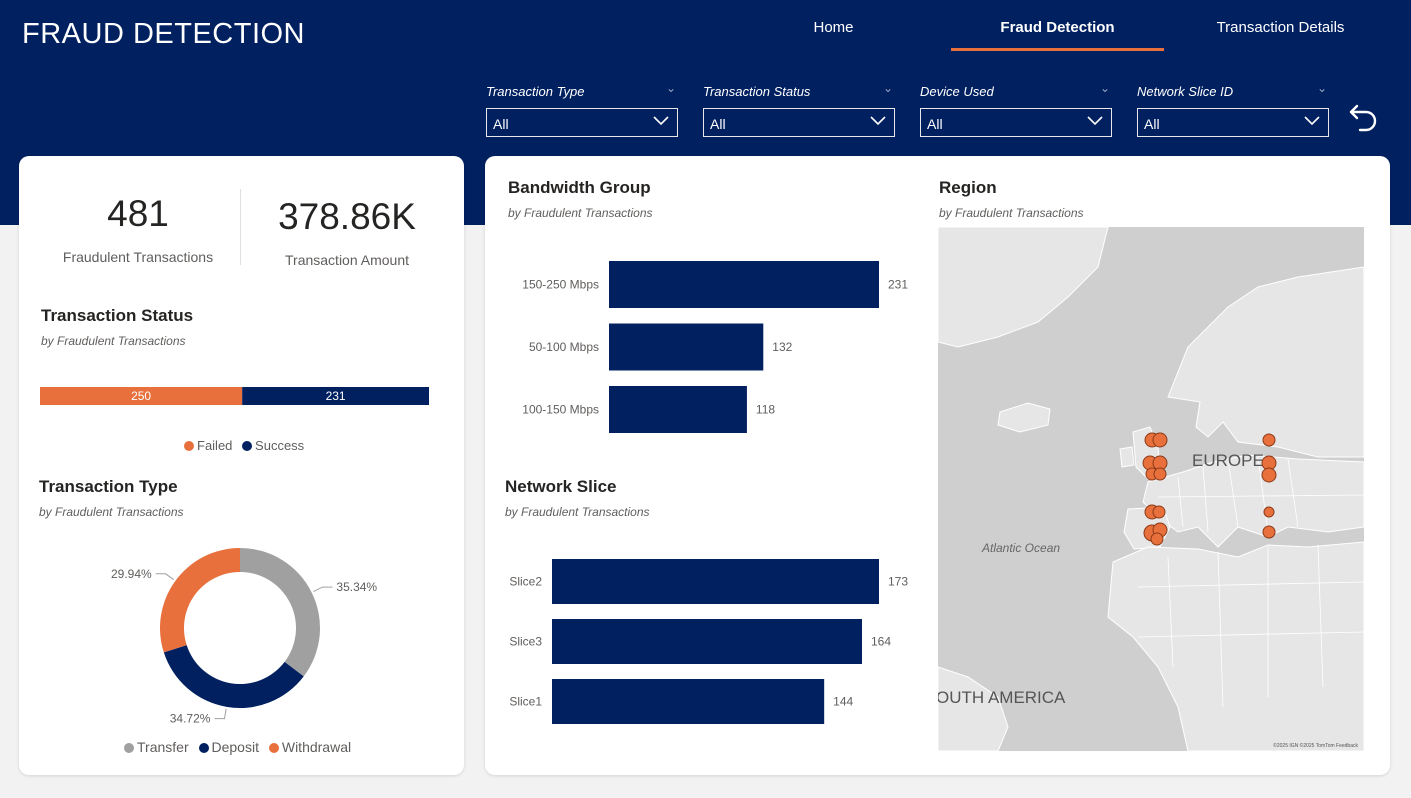 Image resolution: width=1411 pixels, height=798 pixels. What do you see at coordinates (280, 612) in the screenshot?
I see `donut-slice-transfer` at bounding box center [280, 612].